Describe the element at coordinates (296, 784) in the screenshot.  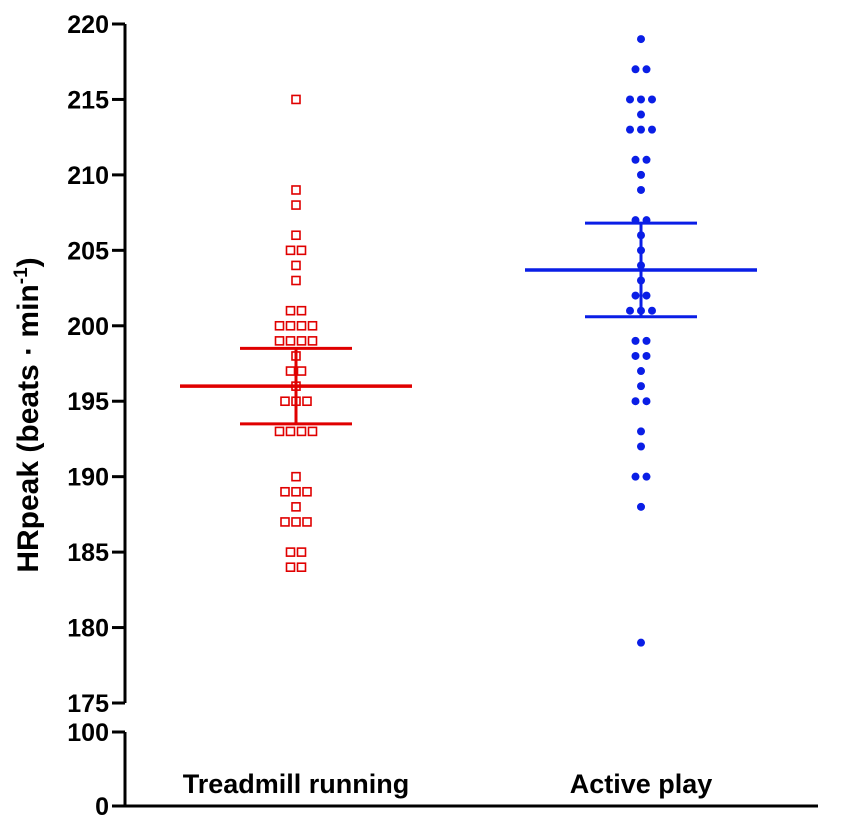
I see `x-category-label-1: Treadmill running` at that location.